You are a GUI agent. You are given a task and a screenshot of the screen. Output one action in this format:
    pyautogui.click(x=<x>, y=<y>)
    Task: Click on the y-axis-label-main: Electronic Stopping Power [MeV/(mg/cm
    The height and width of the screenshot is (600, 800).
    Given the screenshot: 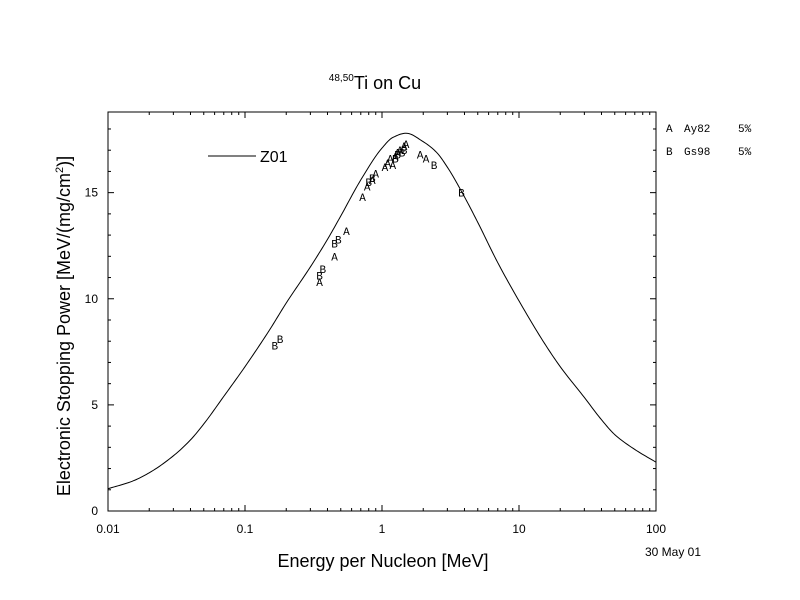 What is the action you would take?
    pyautogui.click(x=64, y=334)
    